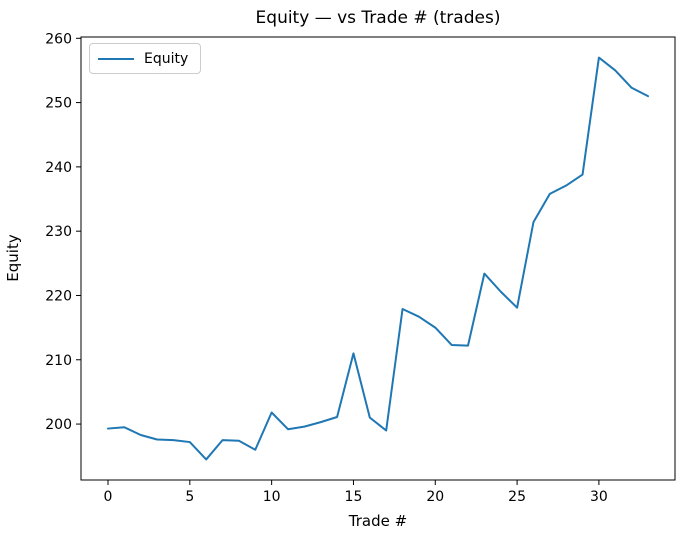 This screenshot has width=687, height=546. Describe the element at coordinates (58, 104) in the screenshot. I see `y-tick-label: 250` at that location.